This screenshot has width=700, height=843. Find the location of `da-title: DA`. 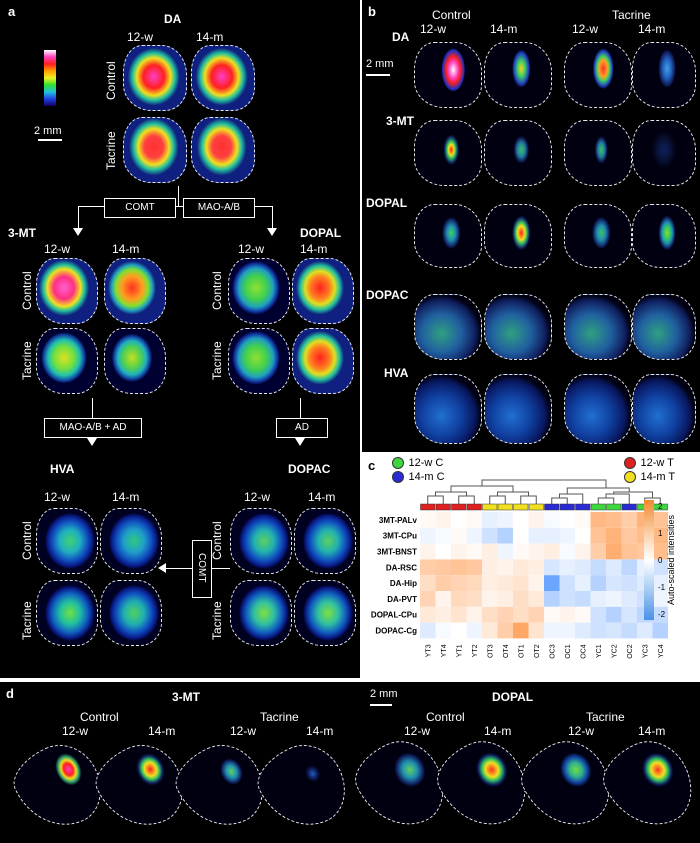

da-title: DA is located at coordinates (173, 19).